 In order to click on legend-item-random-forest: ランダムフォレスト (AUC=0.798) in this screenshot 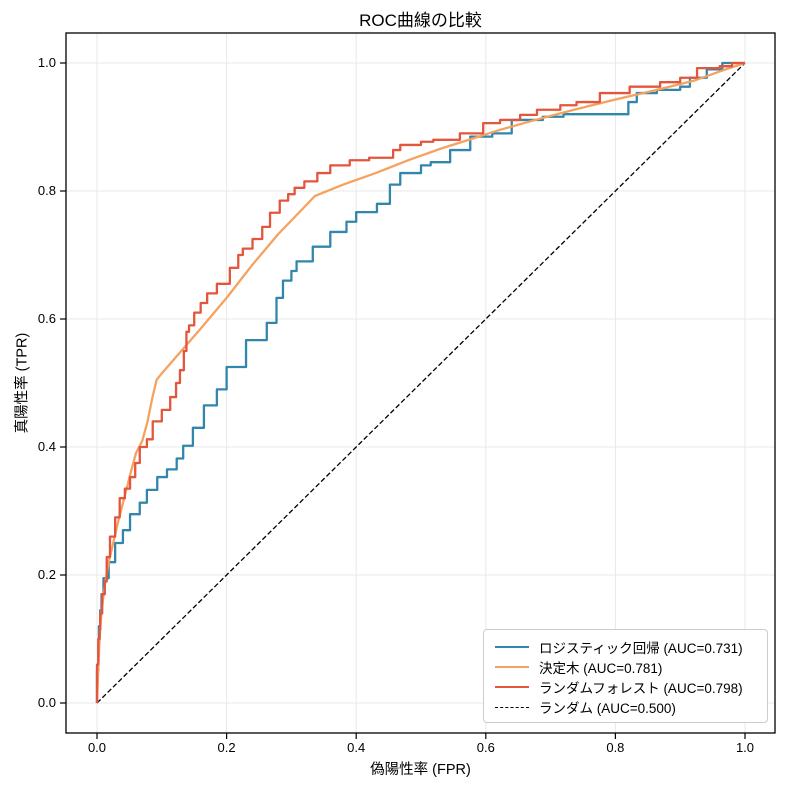, I will do `click(626, 687)`.